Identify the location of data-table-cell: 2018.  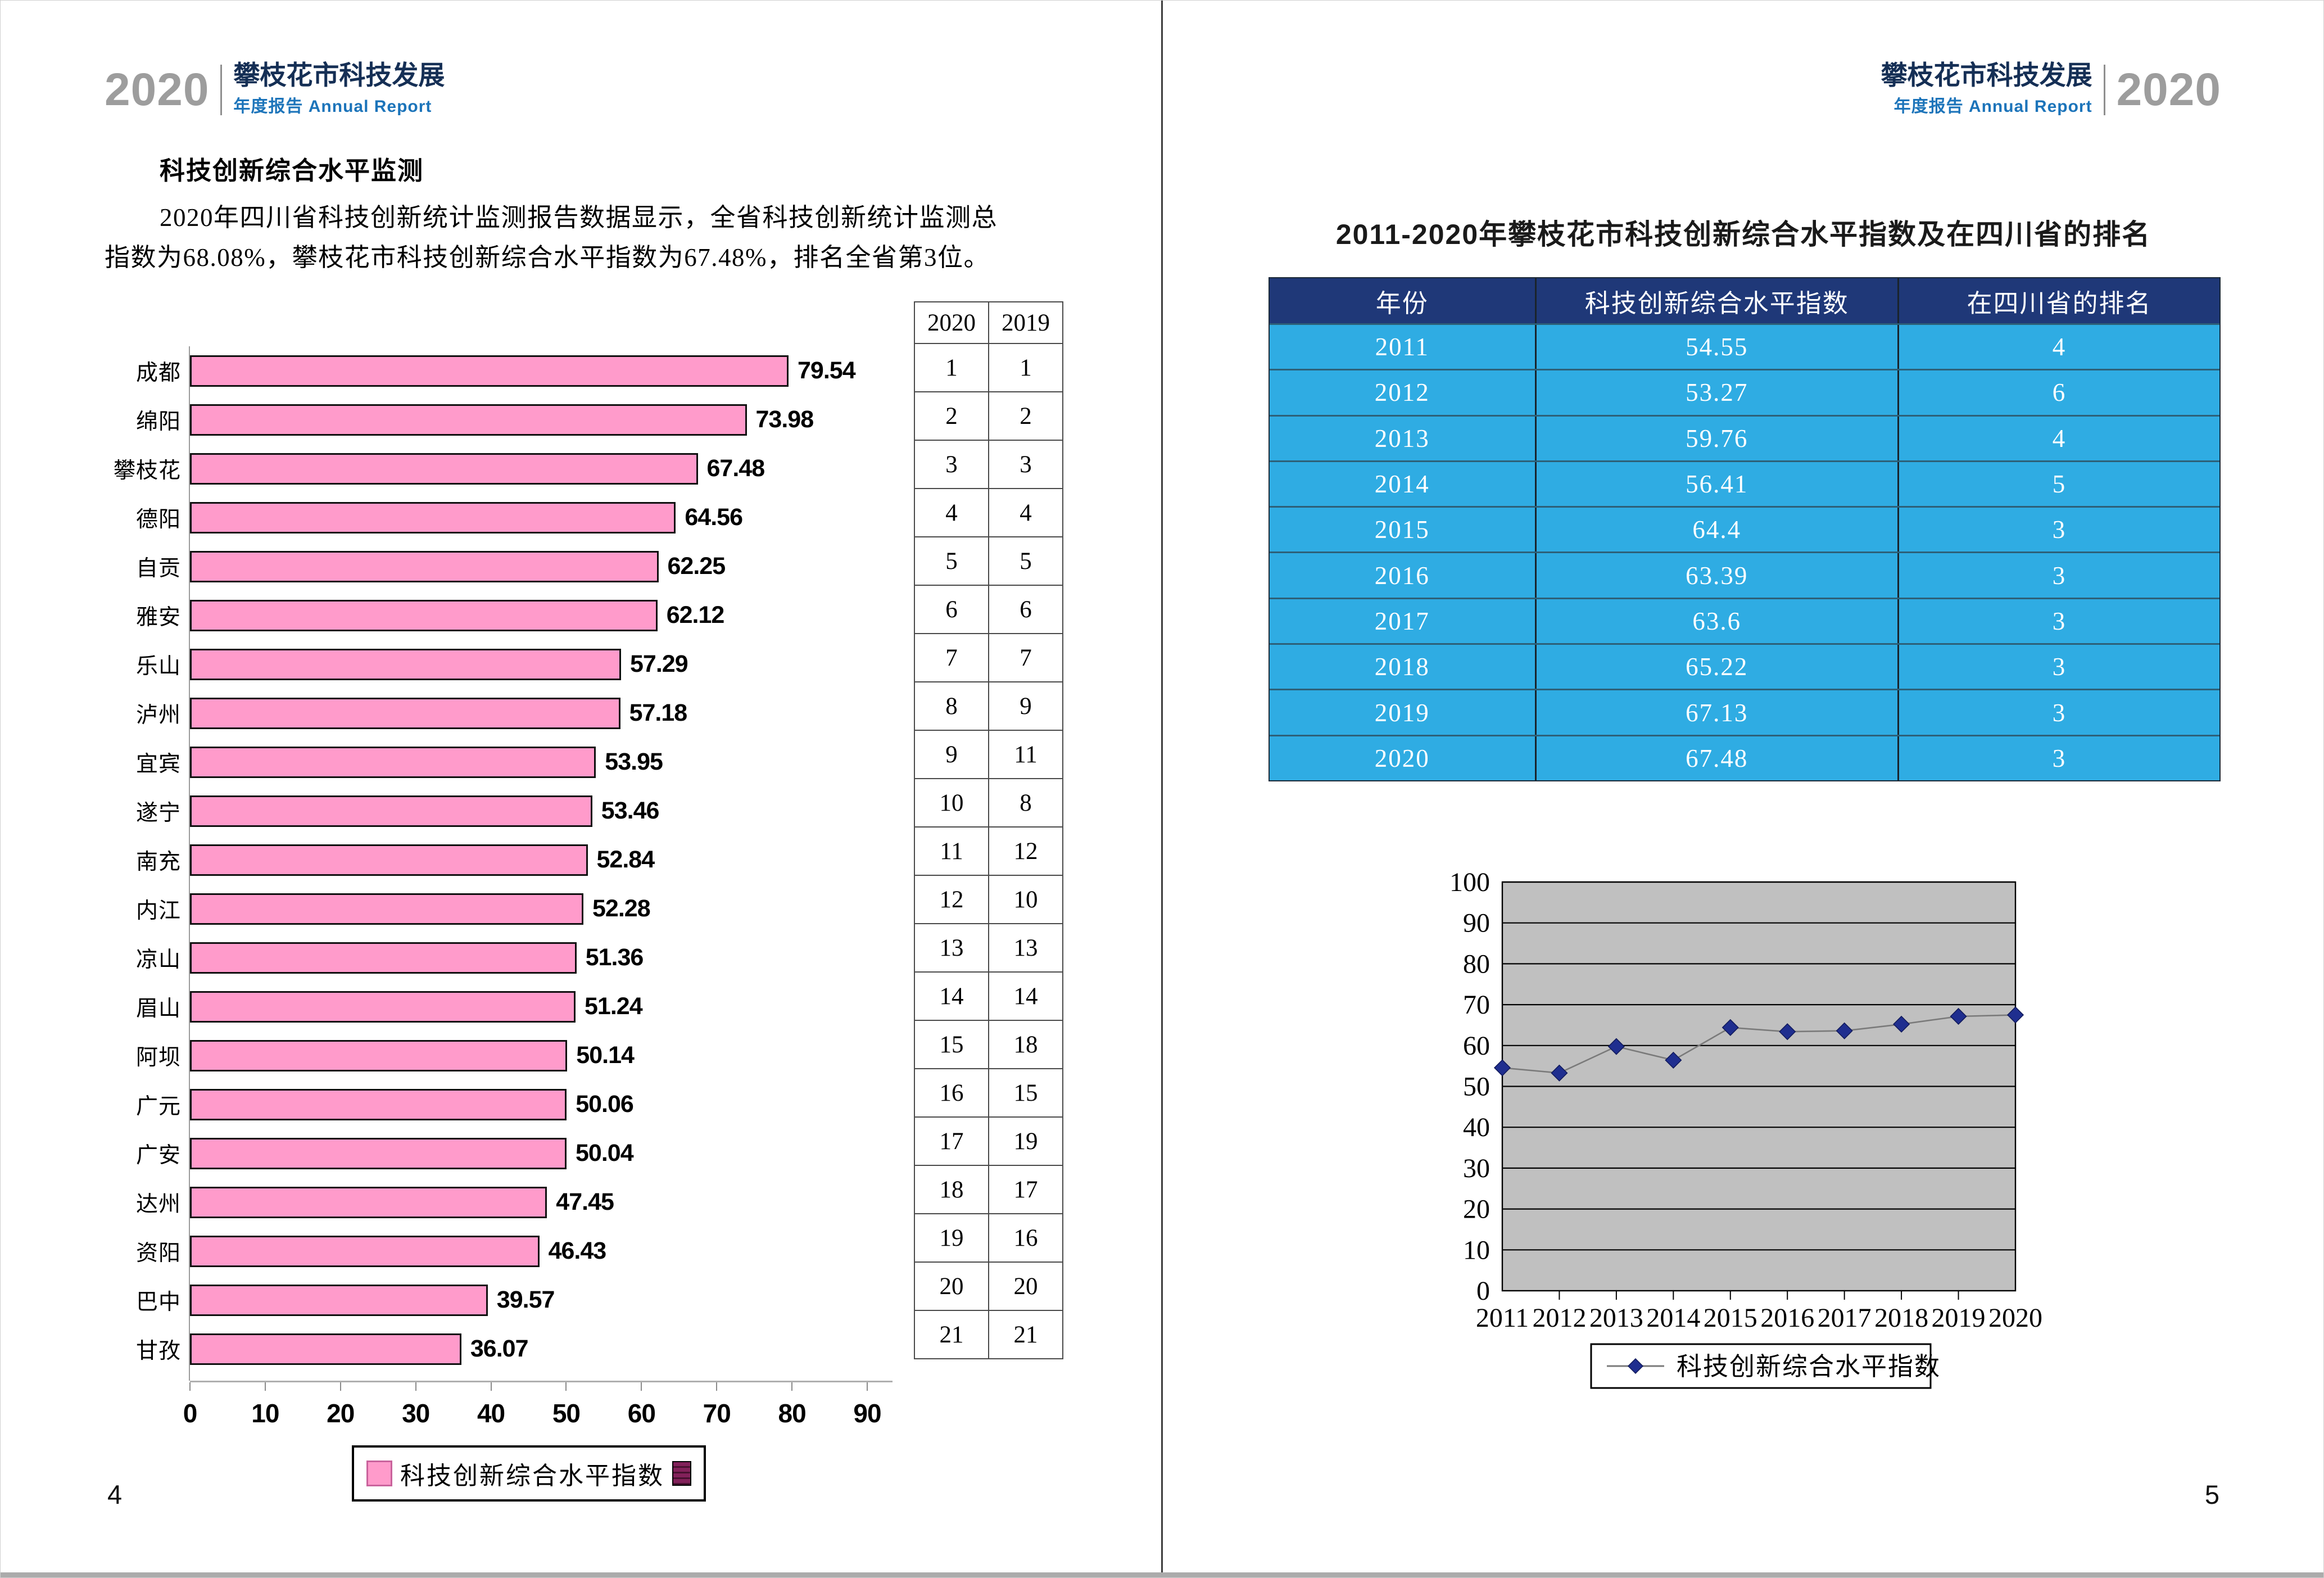
(1402, 667).